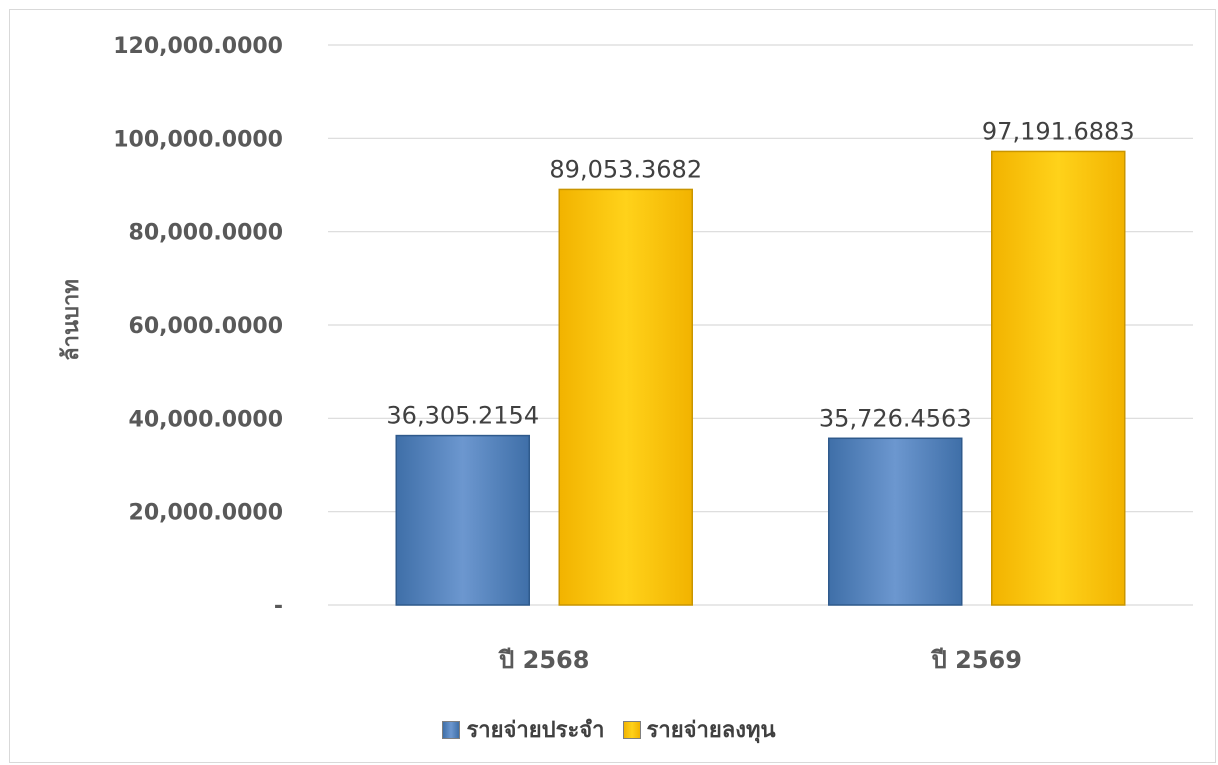 The height and width of the screenshot is (765, 1218). I want to click on legend: รายจ่ายประจำ รายจ่ายลงทุน, so click(609, 729).